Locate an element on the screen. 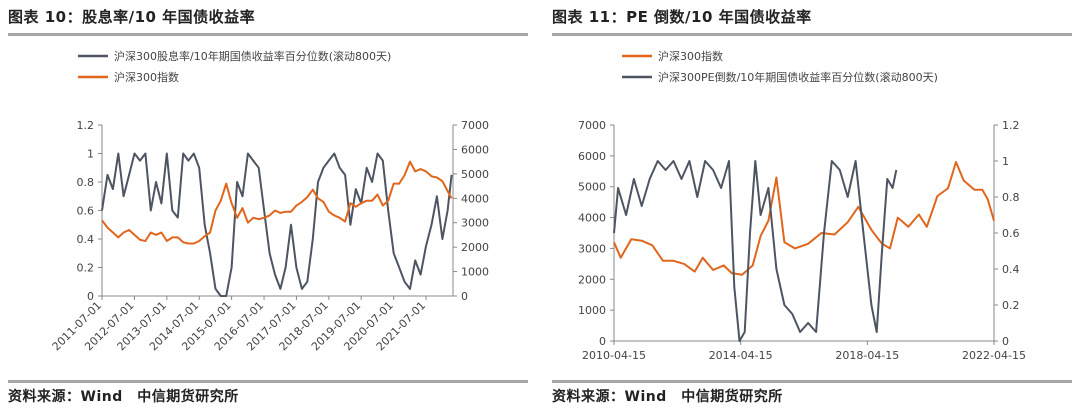 The width and height of the screenshot is (1080, 410). legend-label-0: 沪深300股息率/10年期国债收益率百分位数(滚动800天) is located at coordinates (252, 56).